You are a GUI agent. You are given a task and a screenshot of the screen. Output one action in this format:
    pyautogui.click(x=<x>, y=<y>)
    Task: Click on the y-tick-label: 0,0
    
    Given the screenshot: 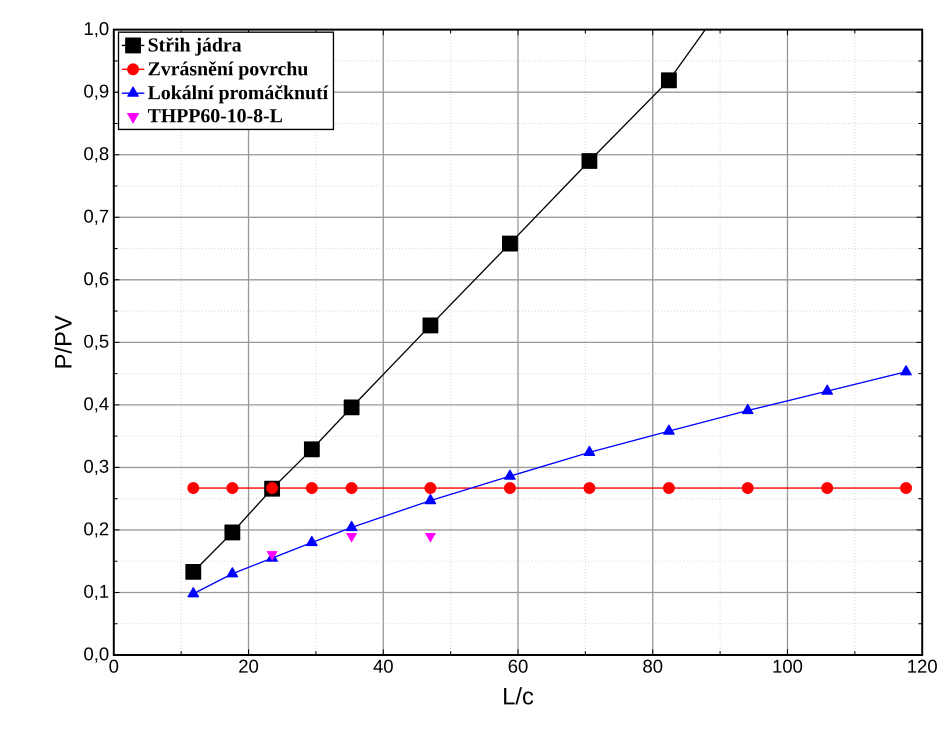 What is the action you would take?
    pyautogui.click(x=96, y=655)
    